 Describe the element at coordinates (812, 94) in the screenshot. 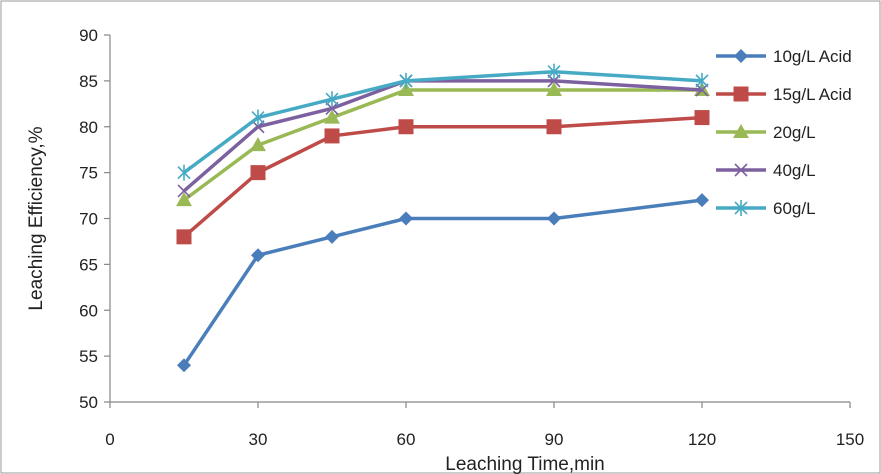

I see `legend-label: 15g/L Acid` at that location.